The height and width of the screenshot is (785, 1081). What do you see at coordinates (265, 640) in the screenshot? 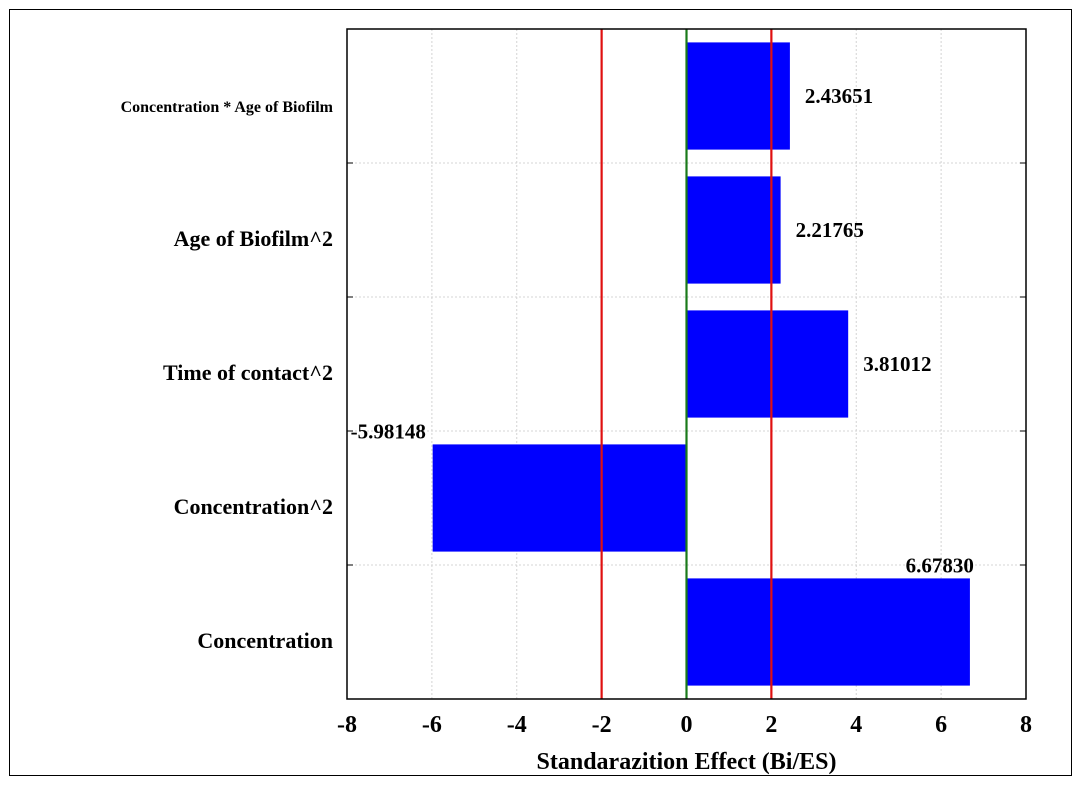
I see `category-label: Concentration` at bounding box center [265, 640].